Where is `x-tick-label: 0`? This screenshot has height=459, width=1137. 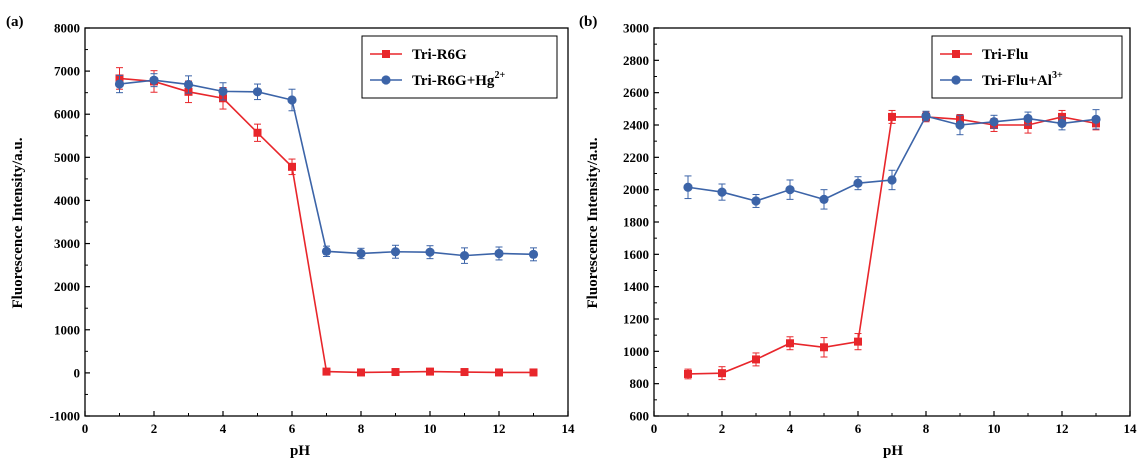 x-tick-label: 0 is located at coordinates (85, 428).